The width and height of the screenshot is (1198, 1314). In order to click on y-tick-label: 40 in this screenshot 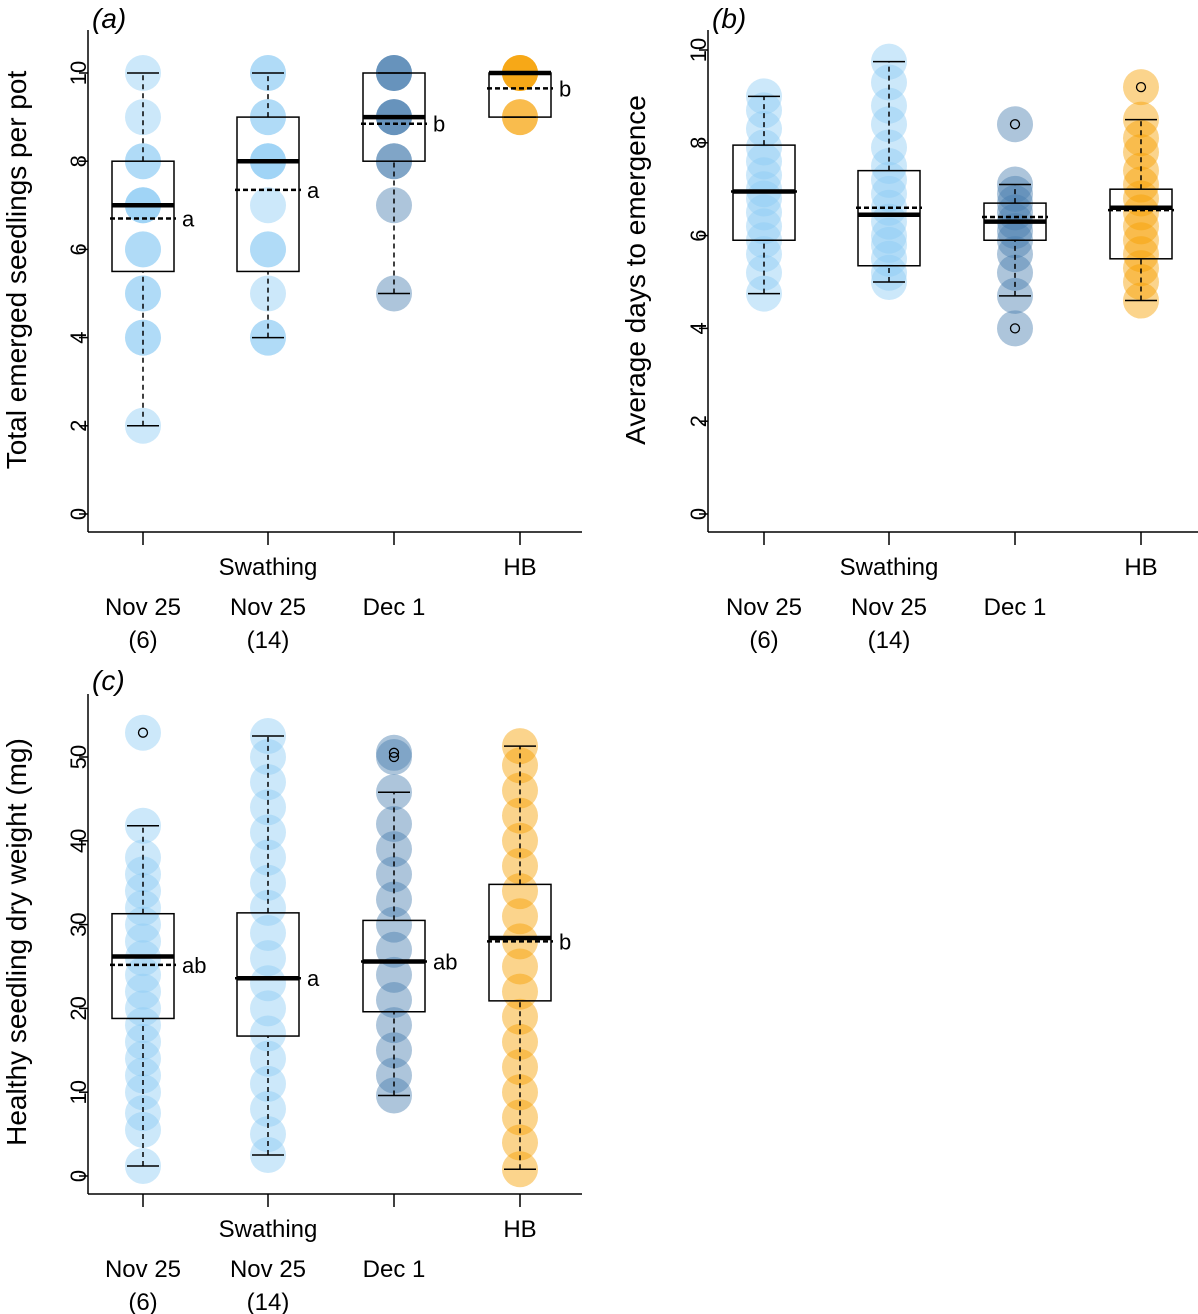, I will do `click(78, 841)`.